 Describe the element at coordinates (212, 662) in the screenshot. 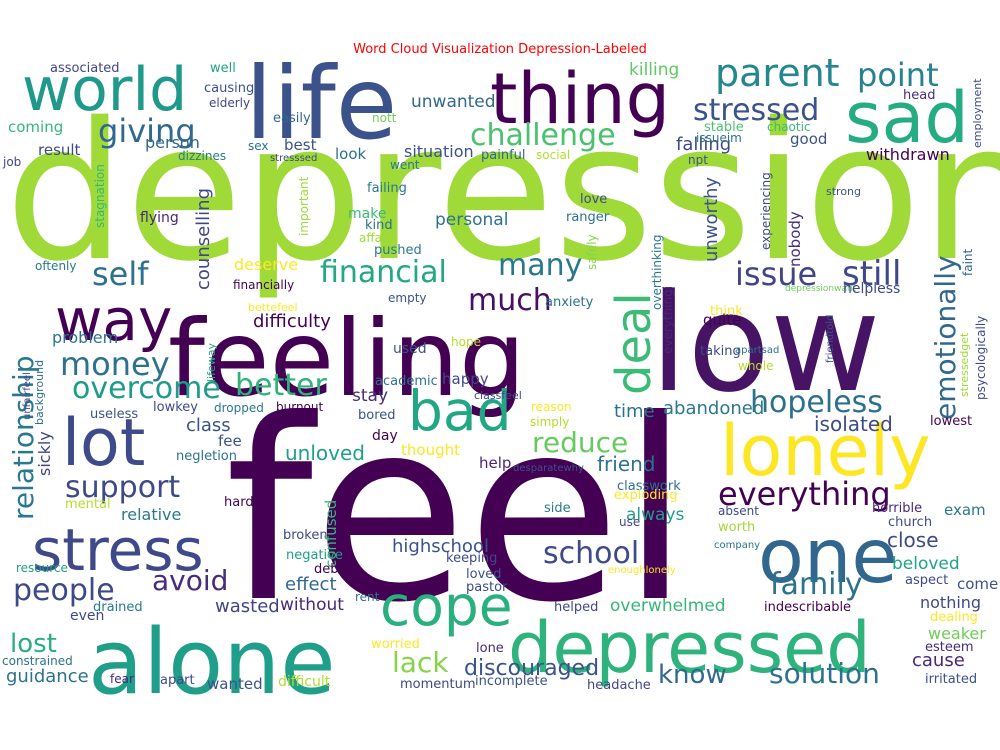

I see `word-alone: alone` at that location.